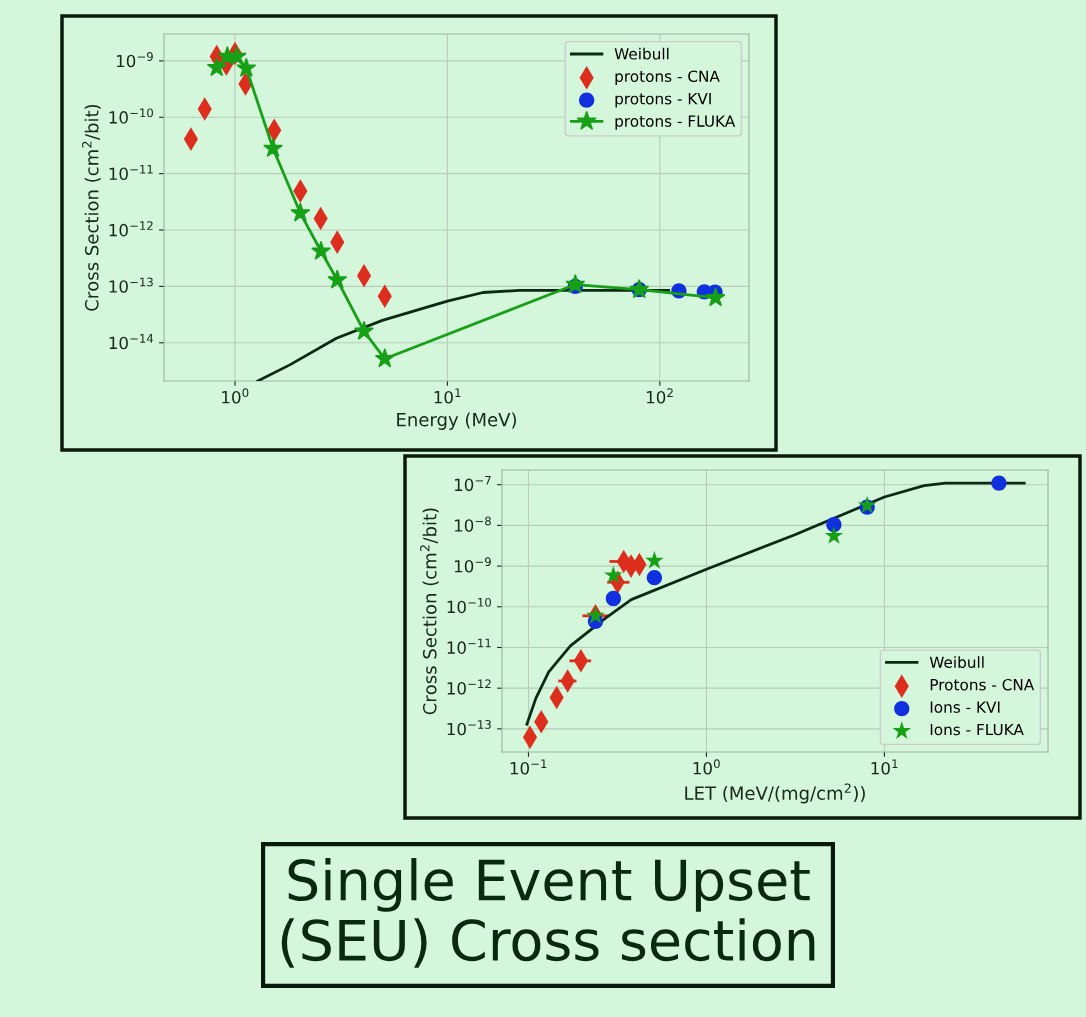  I want to click on legend-label: protons - KVI, so click(663, 100).